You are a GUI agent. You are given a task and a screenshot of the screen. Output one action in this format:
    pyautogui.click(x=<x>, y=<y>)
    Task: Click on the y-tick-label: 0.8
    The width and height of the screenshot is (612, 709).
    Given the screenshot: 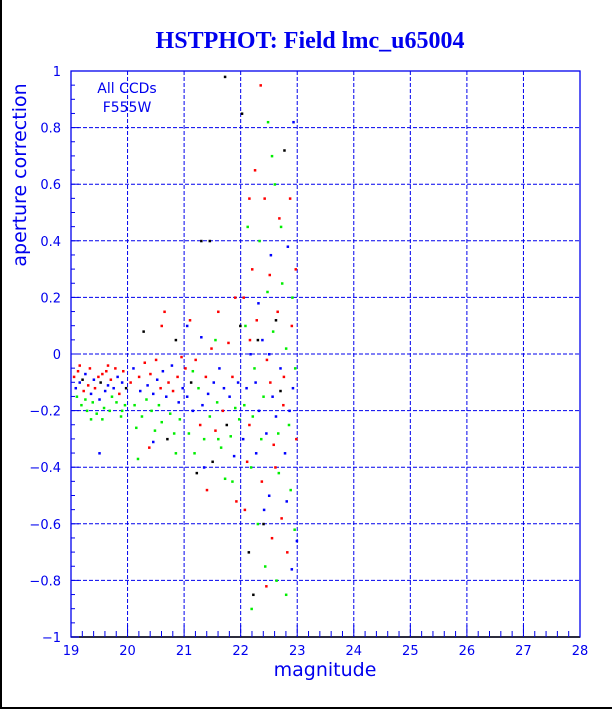 What is the action you would take?
    pyautogui.click(x=50, y=129)
    